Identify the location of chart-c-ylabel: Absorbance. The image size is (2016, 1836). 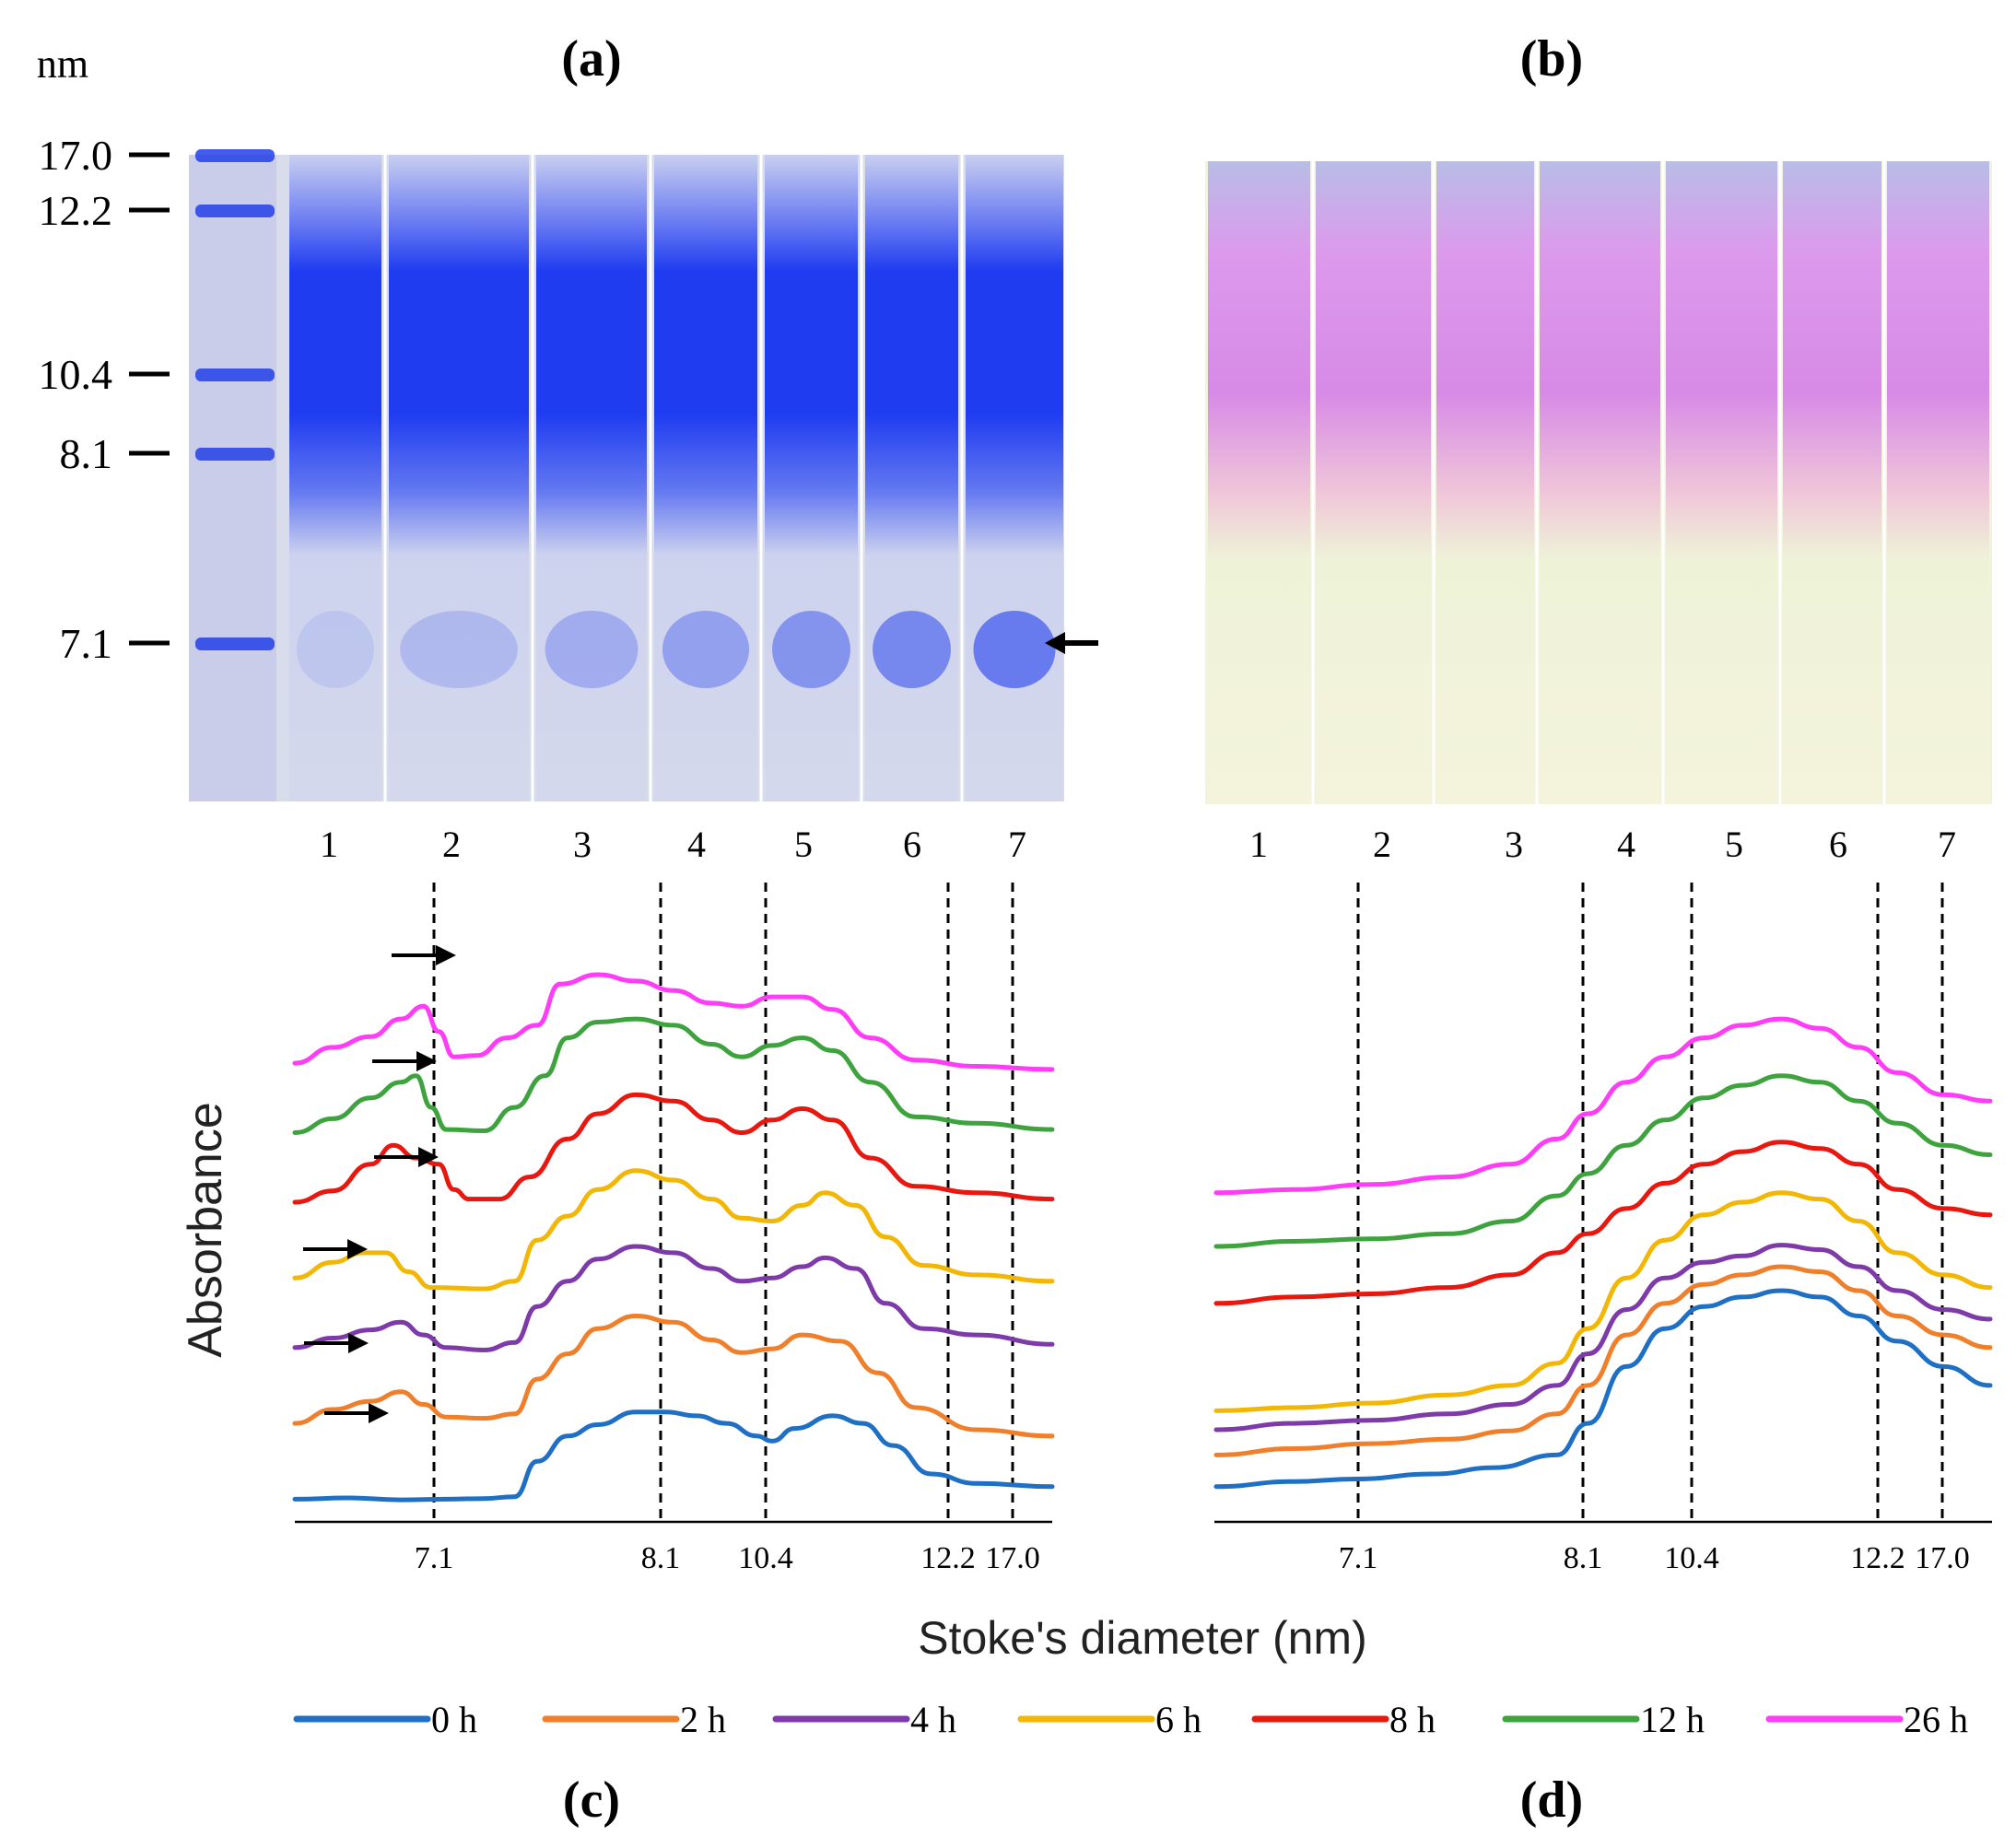
(205, 1230).